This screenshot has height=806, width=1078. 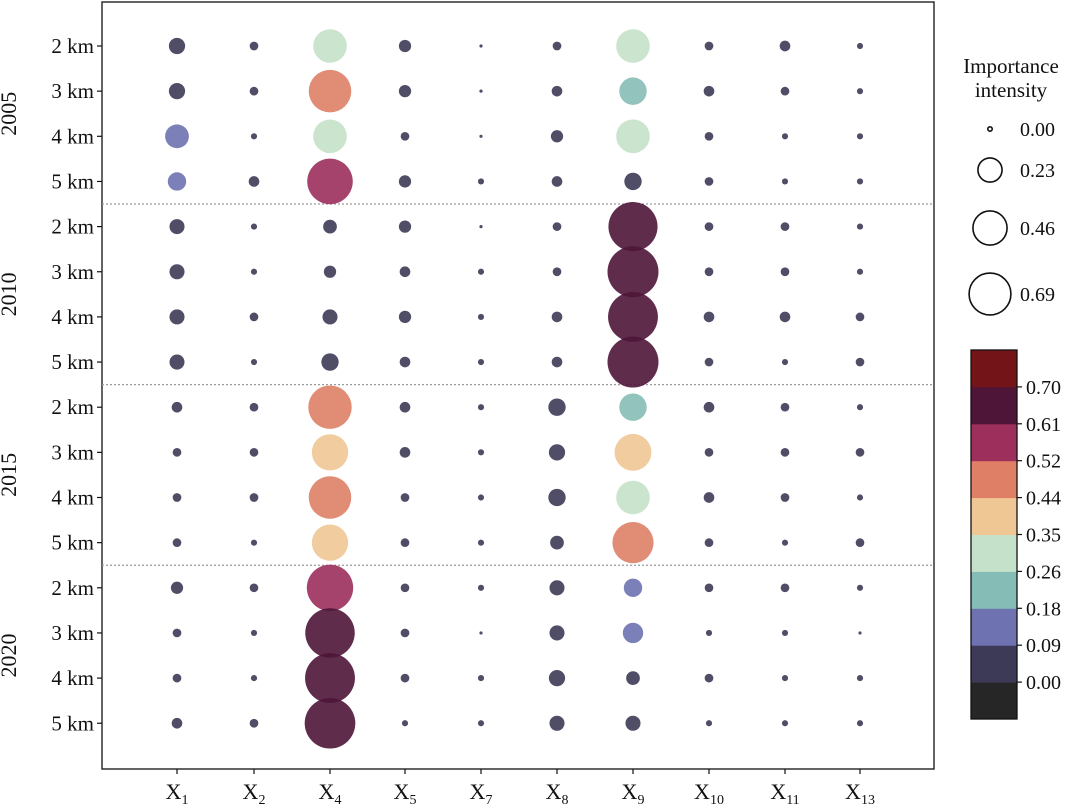 I want to click on y-tick-label: 4 km, so click(x=72, y=136).